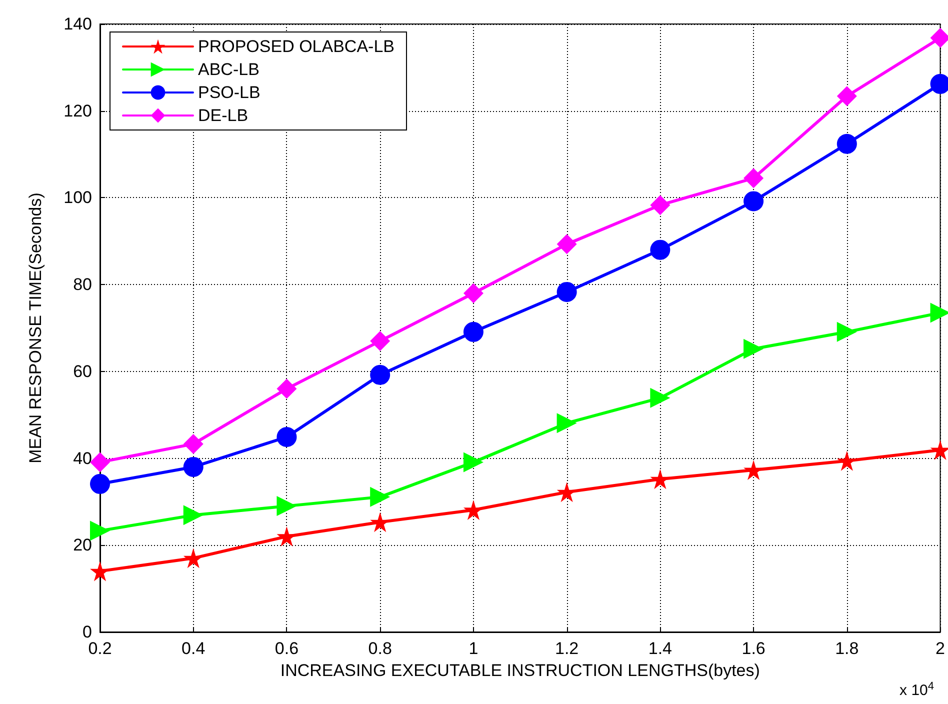 The height and width of the screenshot is (704, 948). I want to click on x-tick-label: 1.4, so click(660, 648).